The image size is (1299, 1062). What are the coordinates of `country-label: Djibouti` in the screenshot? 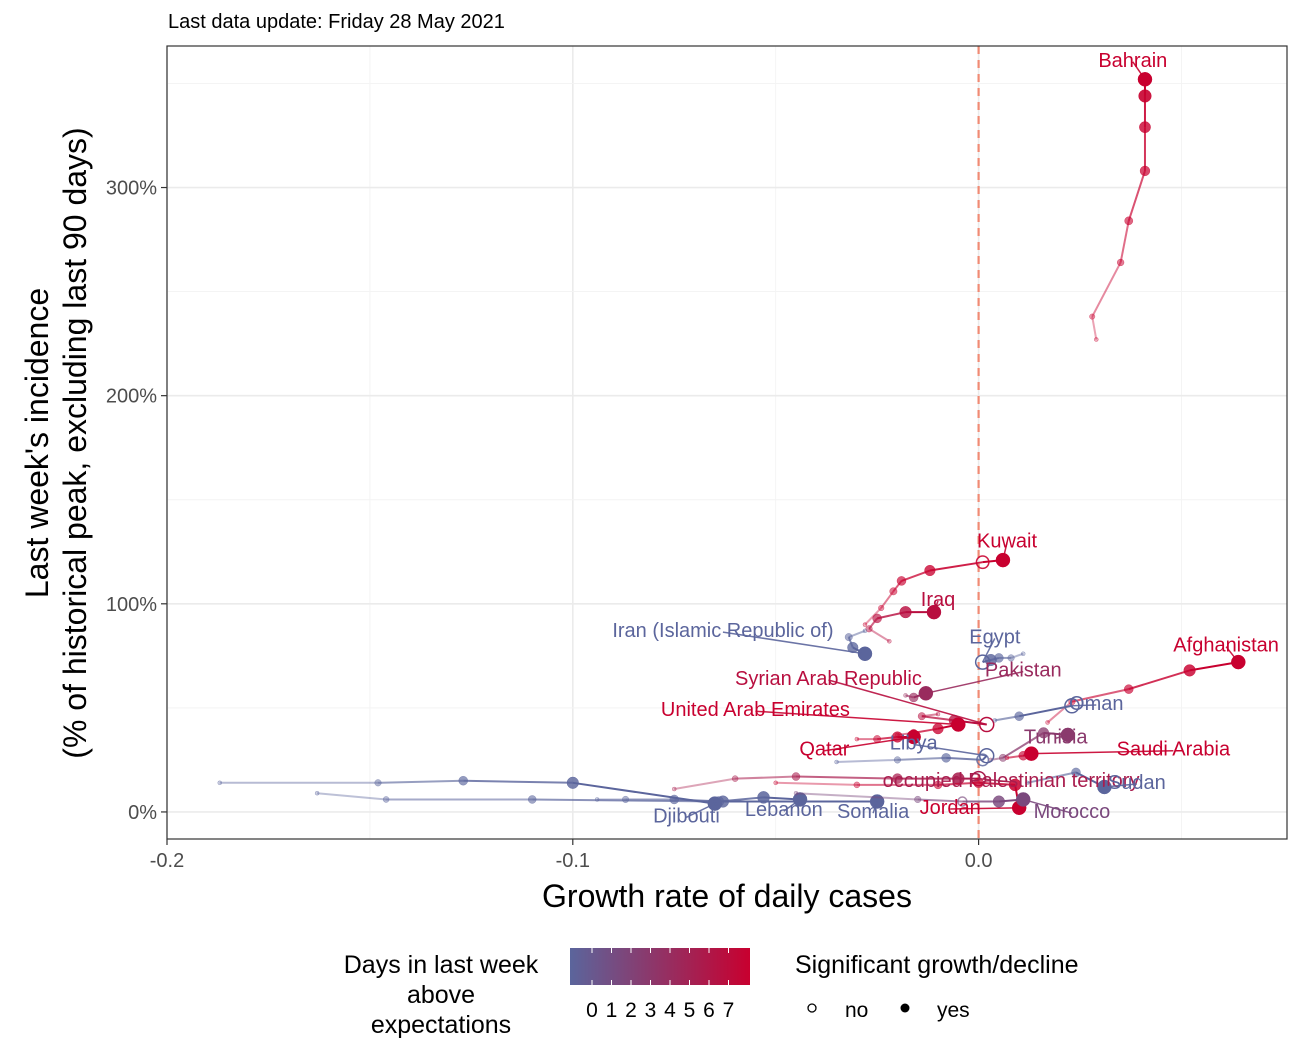 It's located at (686, 816).